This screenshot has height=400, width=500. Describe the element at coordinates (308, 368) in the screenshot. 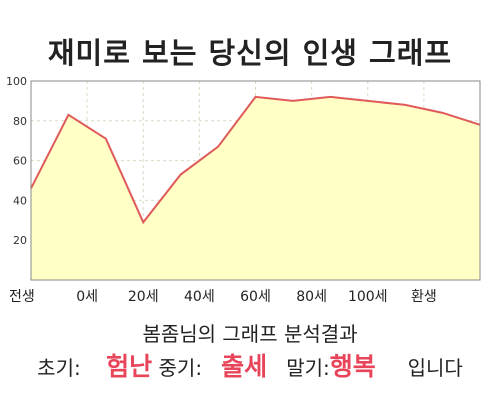

I see `late-label: 말기:` at that location.